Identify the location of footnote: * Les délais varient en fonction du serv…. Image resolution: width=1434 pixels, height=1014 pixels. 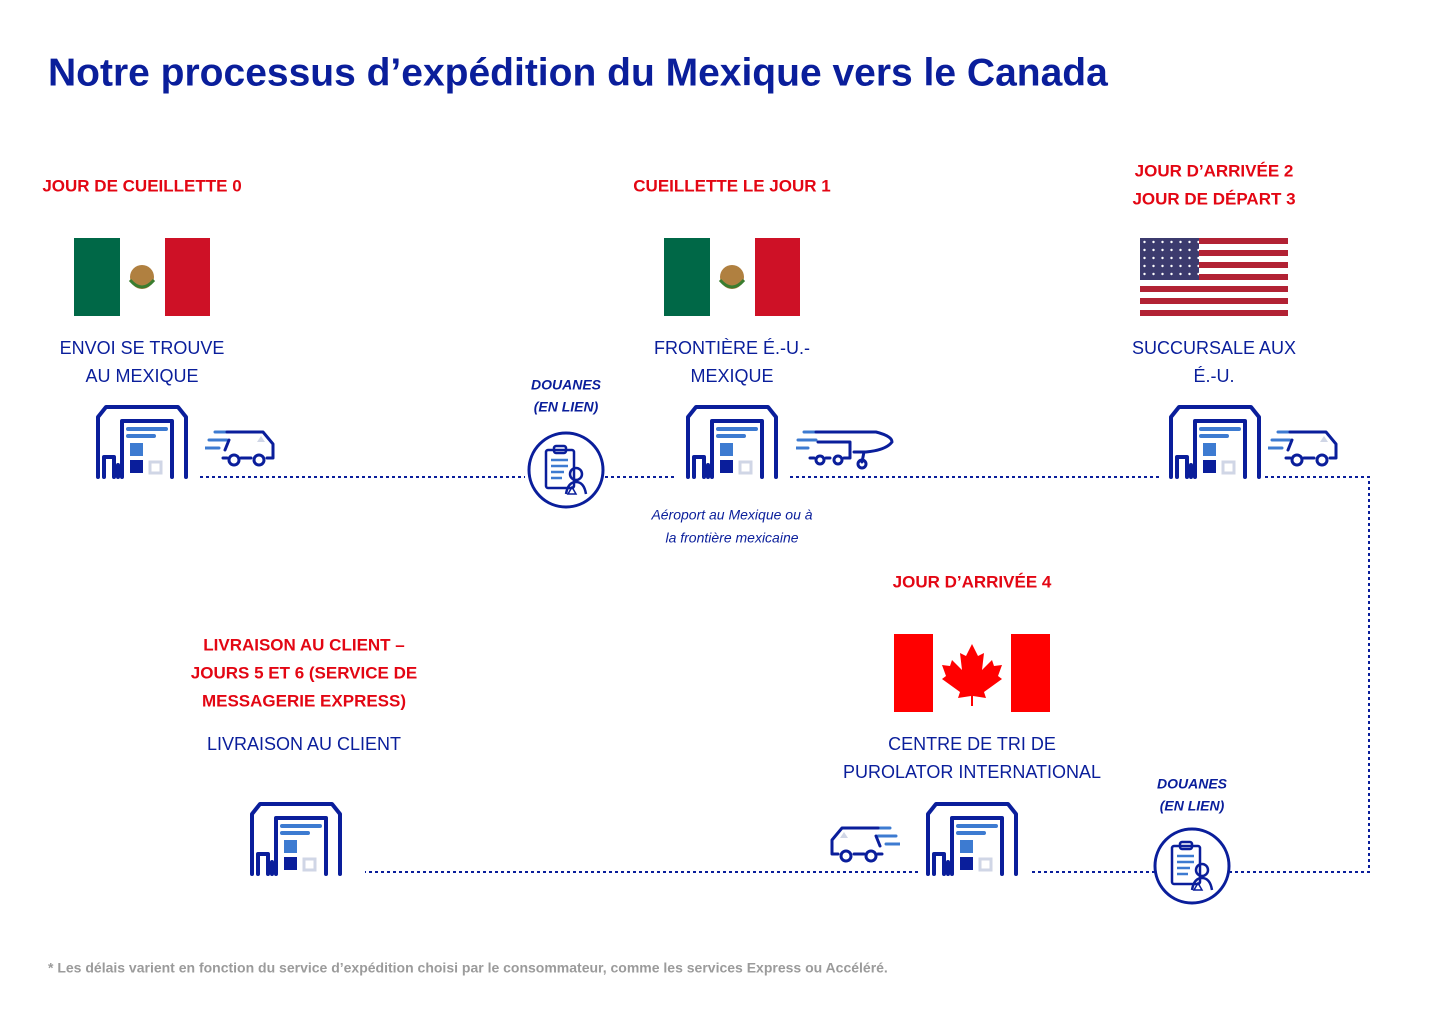
(468, 968).